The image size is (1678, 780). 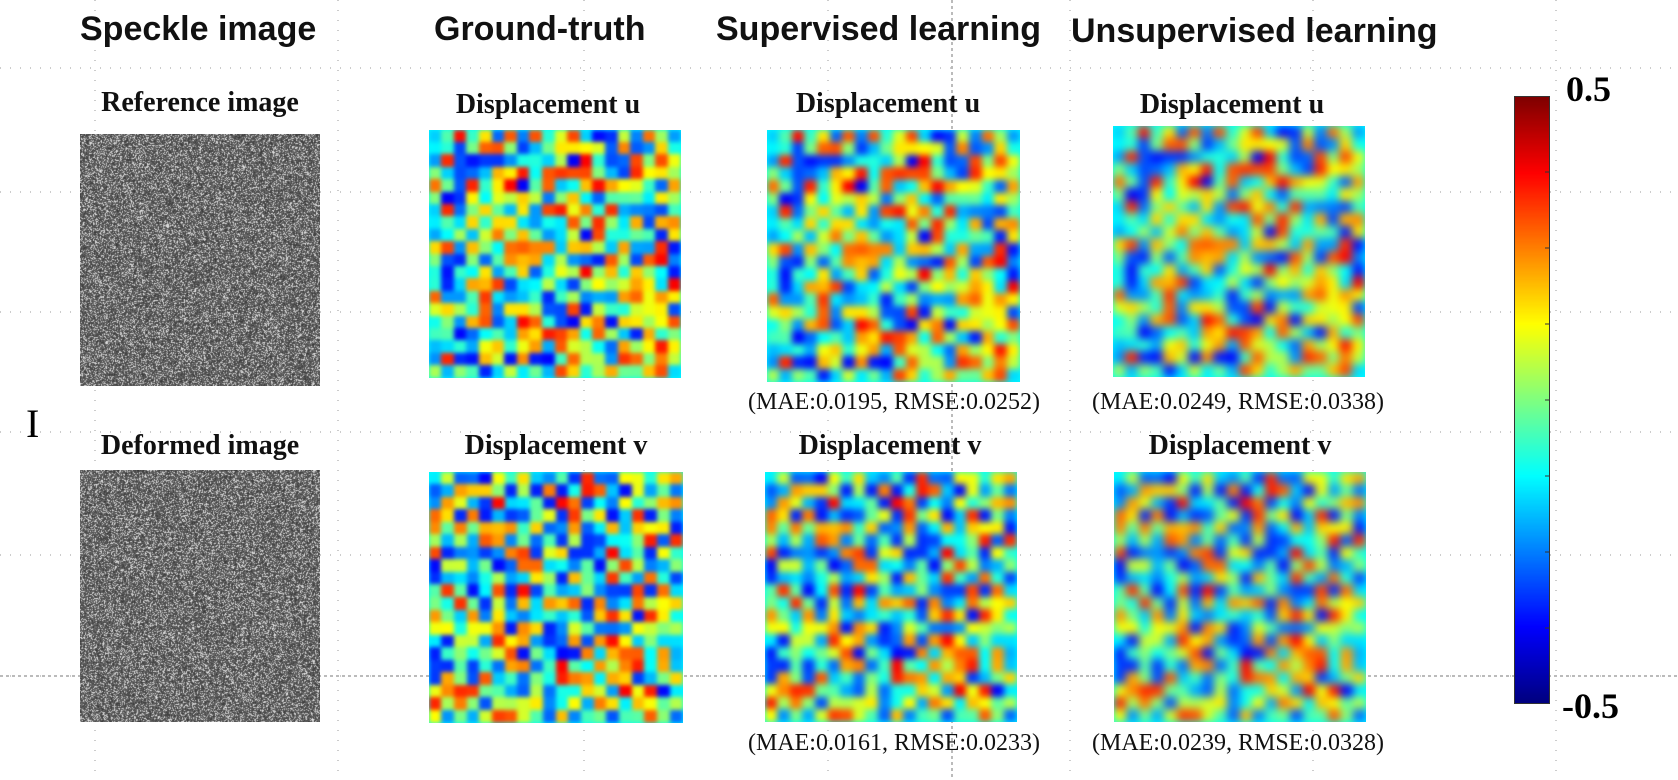 I want to click on deformed-image-label: Deformed image, so click(x=200, y=445).